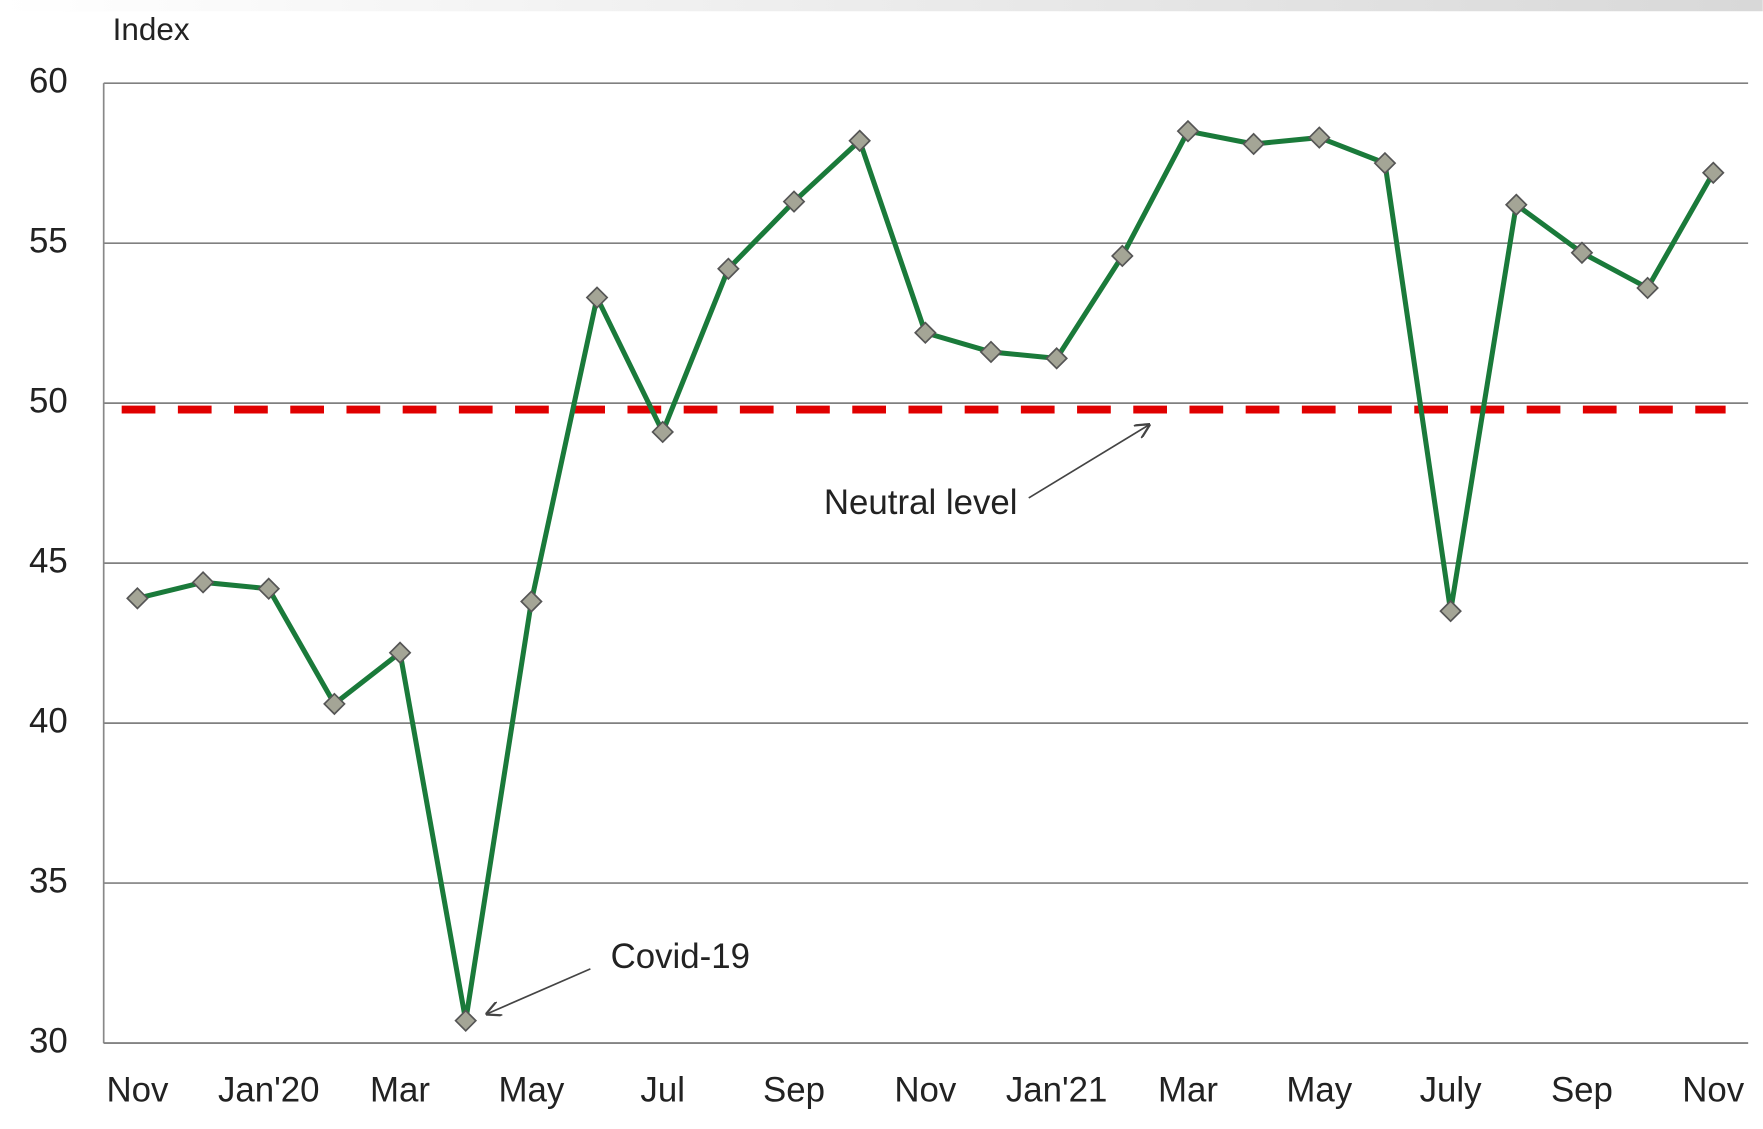 Image resolution: width=1763 pixels, height=1129 pixels. I want to click on y-tick-label: 45, so click(48, 560).